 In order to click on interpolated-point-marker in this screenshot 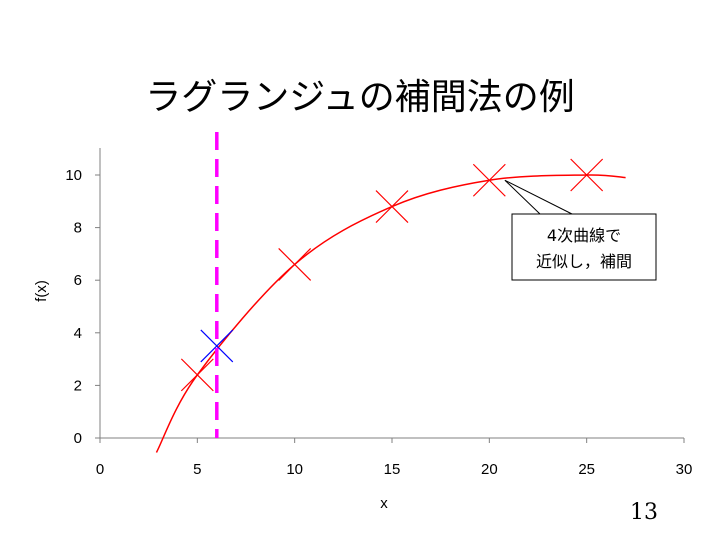, I will do `click(217, 346)`.